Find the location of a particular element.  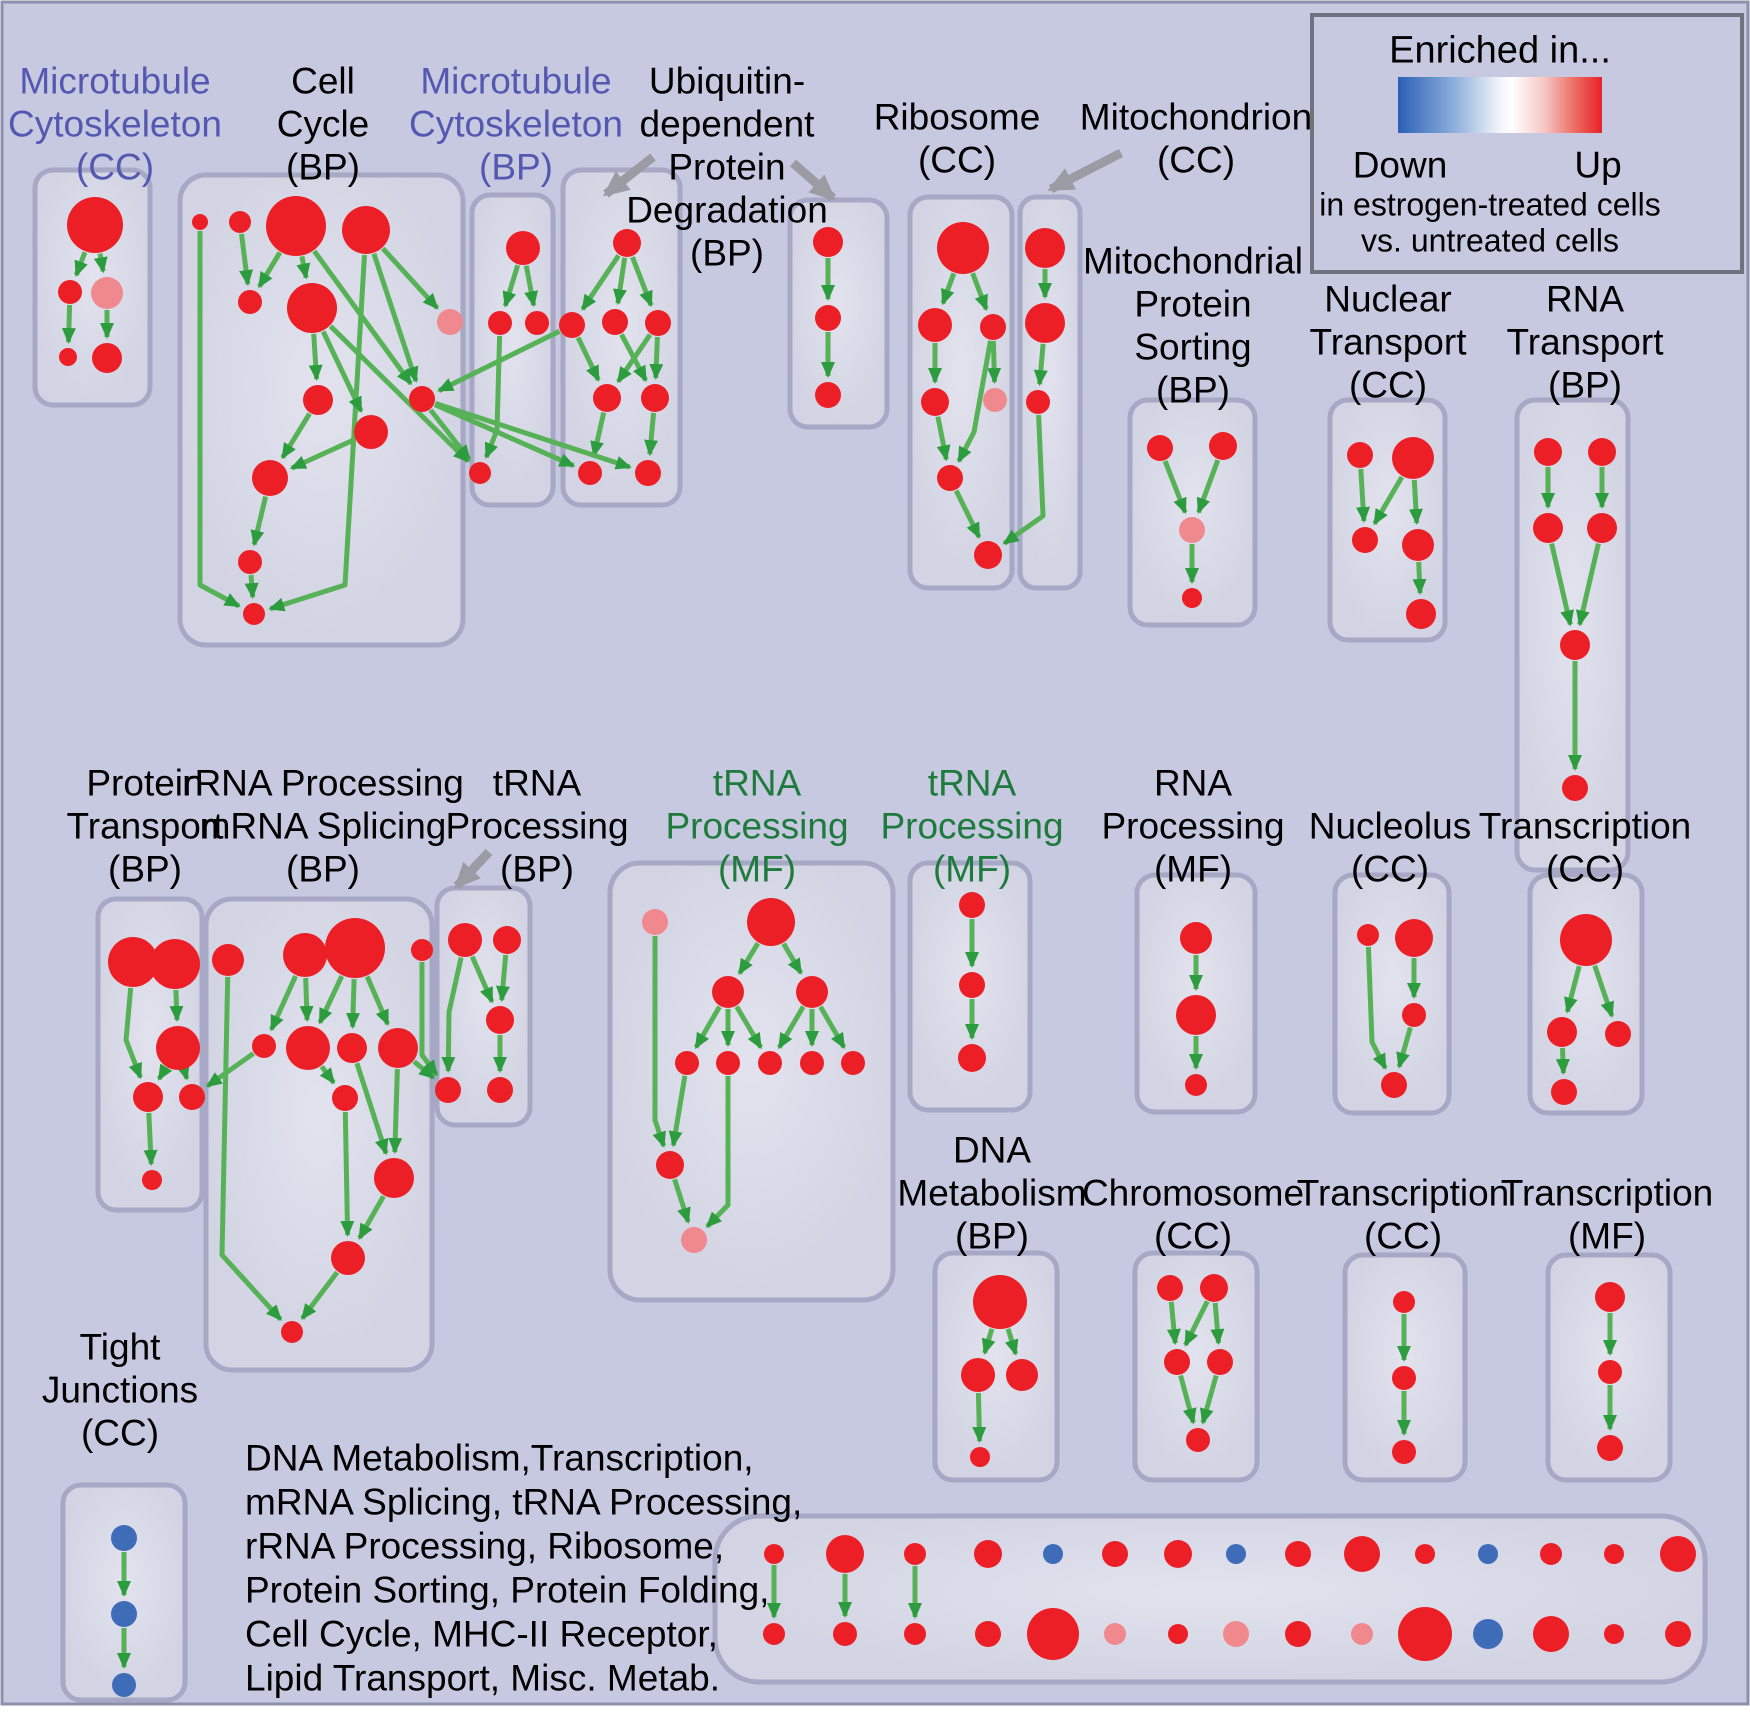

group-label-mitochondrion: Mitochondrion (CC) is located at coordinates (1196, 139).